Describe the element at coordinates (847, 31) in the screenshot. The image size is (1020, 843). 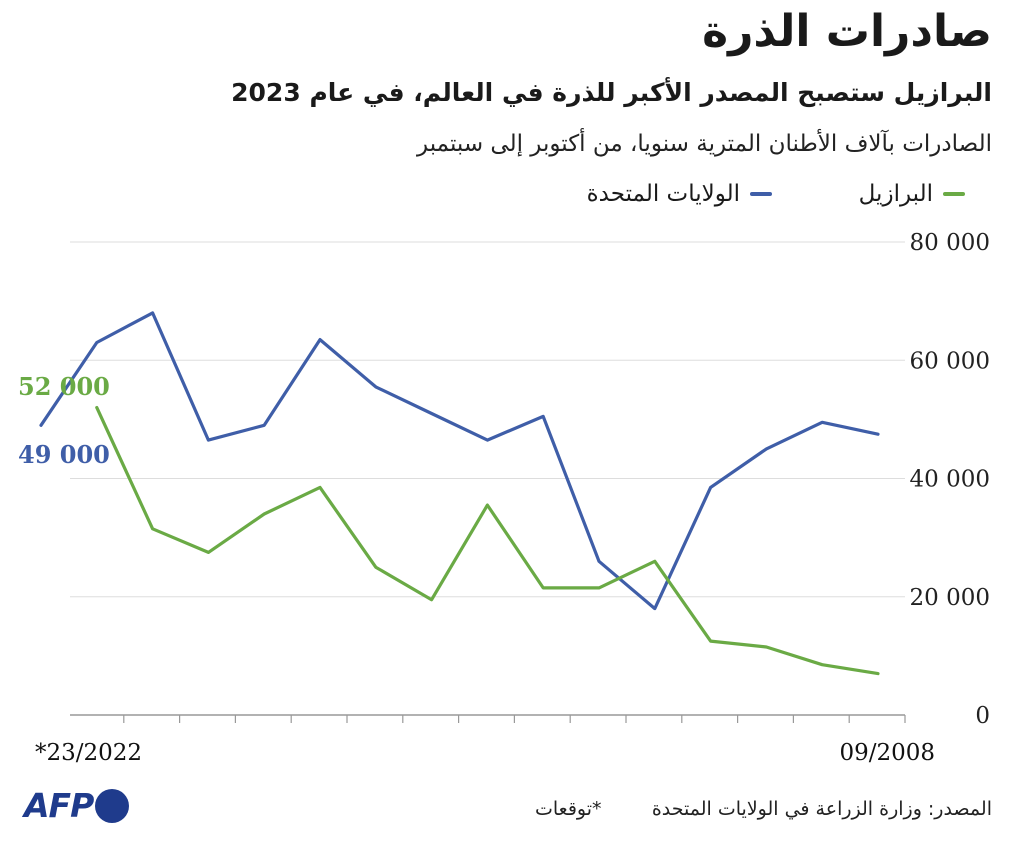
I see `chart-title: صادرات الذرة` at that location.